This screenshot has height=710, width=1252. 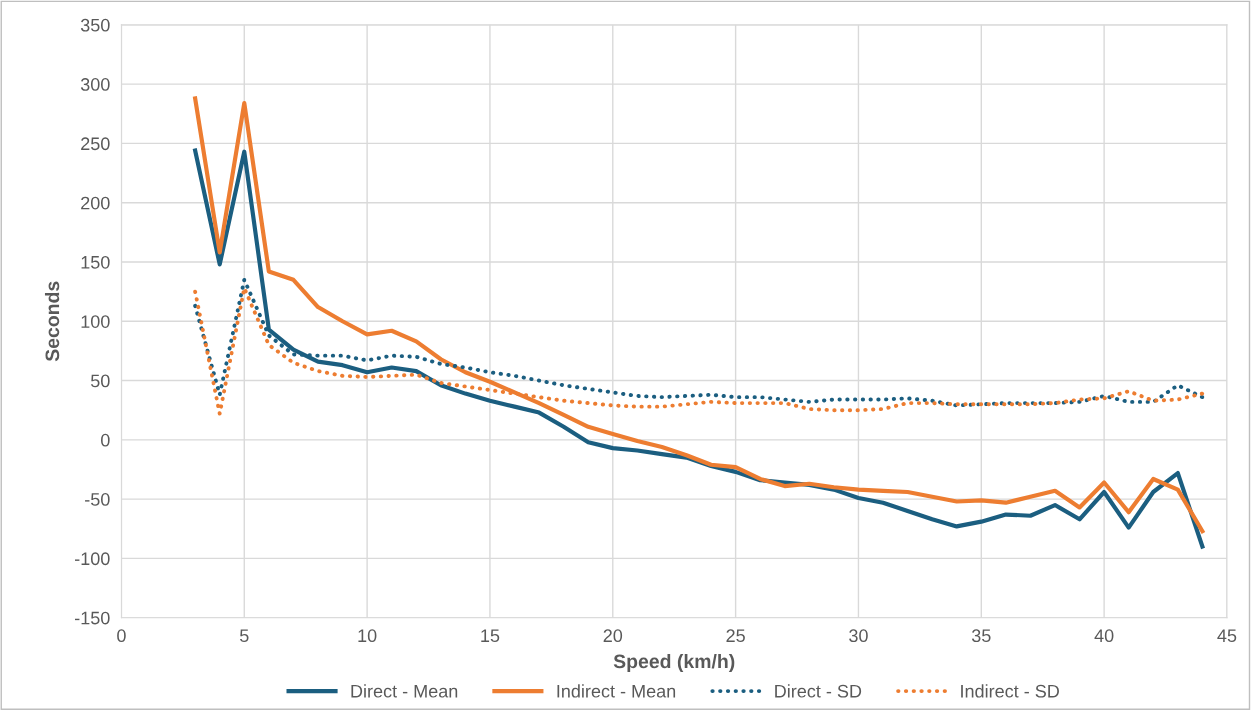 What do you see at coordinates (95, 203) in the screenshot?
I see `y-tick-label: 200` at bounding box center [95, 203].